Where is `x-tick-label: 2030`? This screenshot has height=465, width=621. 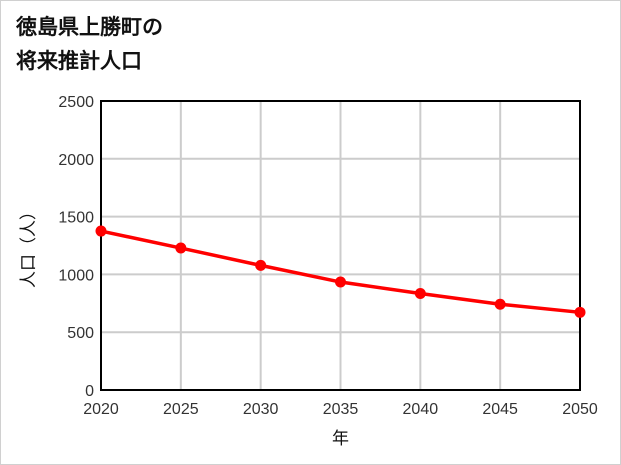 x-tick-label: 2030 is located at coordinates (261, 409).